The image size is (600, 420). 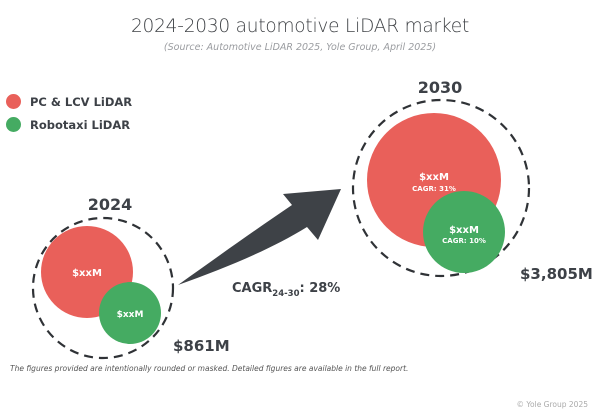 I want to click on total-ring-2024, so click(x=103, y=288).